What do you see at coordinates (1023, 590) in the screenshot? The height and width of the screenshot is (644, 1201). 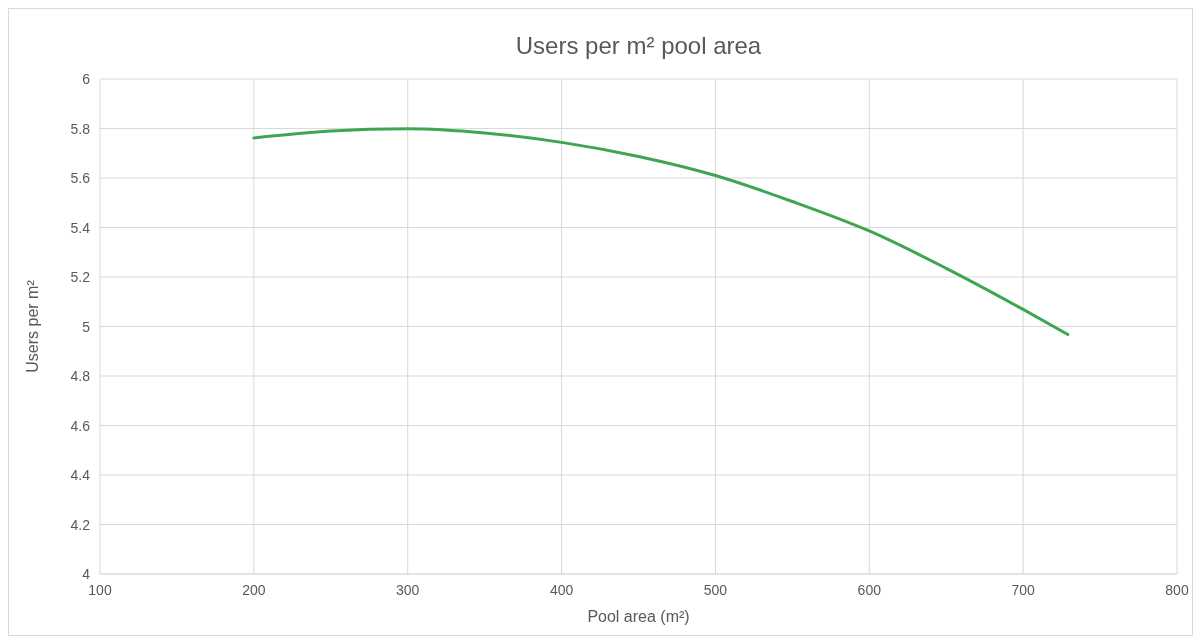 I see `x-tick-label: 700` at bounding box center [1023, 590].